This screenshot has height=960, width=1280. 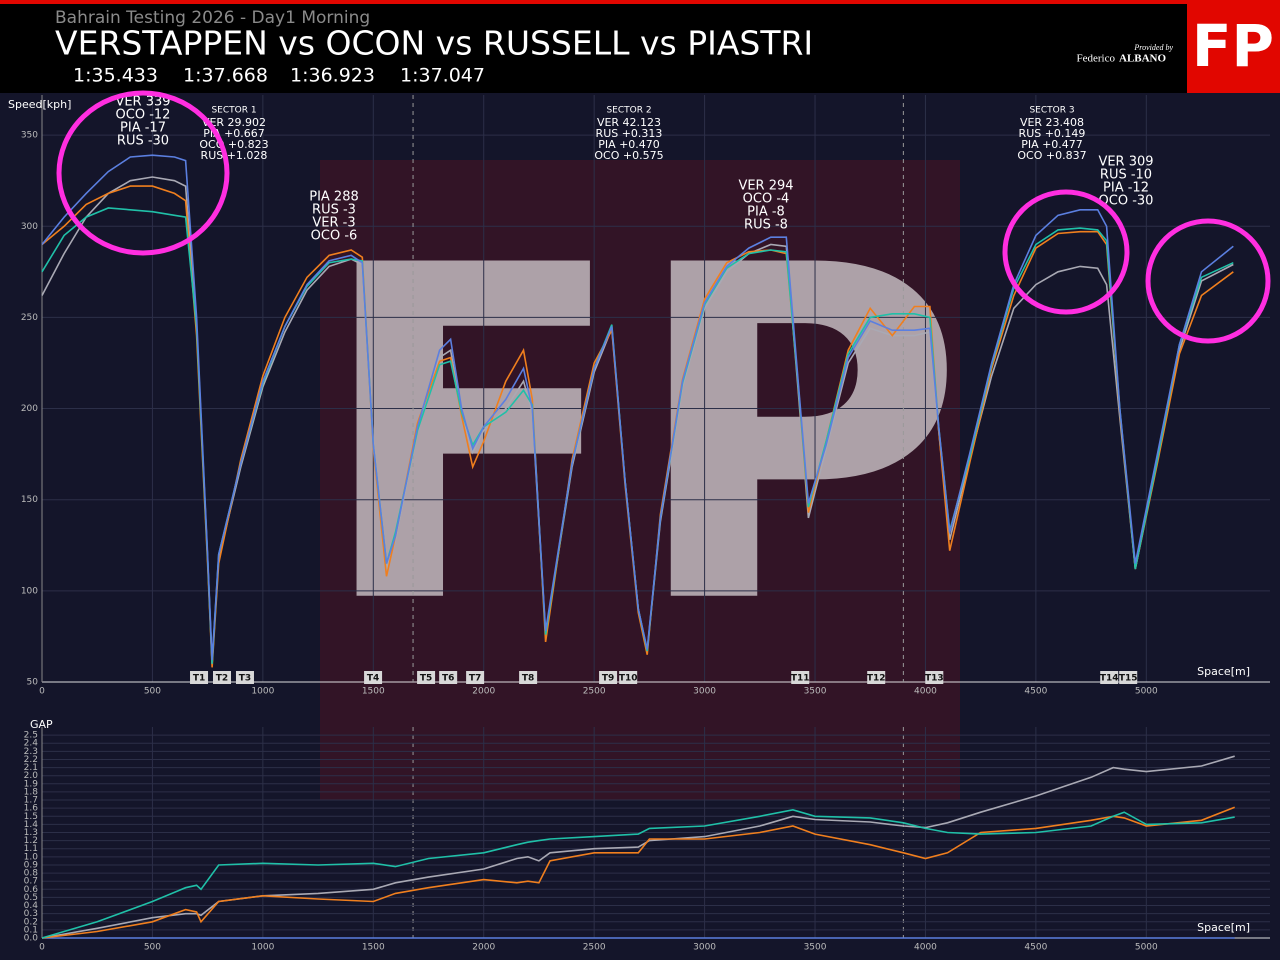 What do you see at coordinates (31, 744) in the screenshot?
I see `y-tick-label: 2.4` at bounding box center [31, 744].